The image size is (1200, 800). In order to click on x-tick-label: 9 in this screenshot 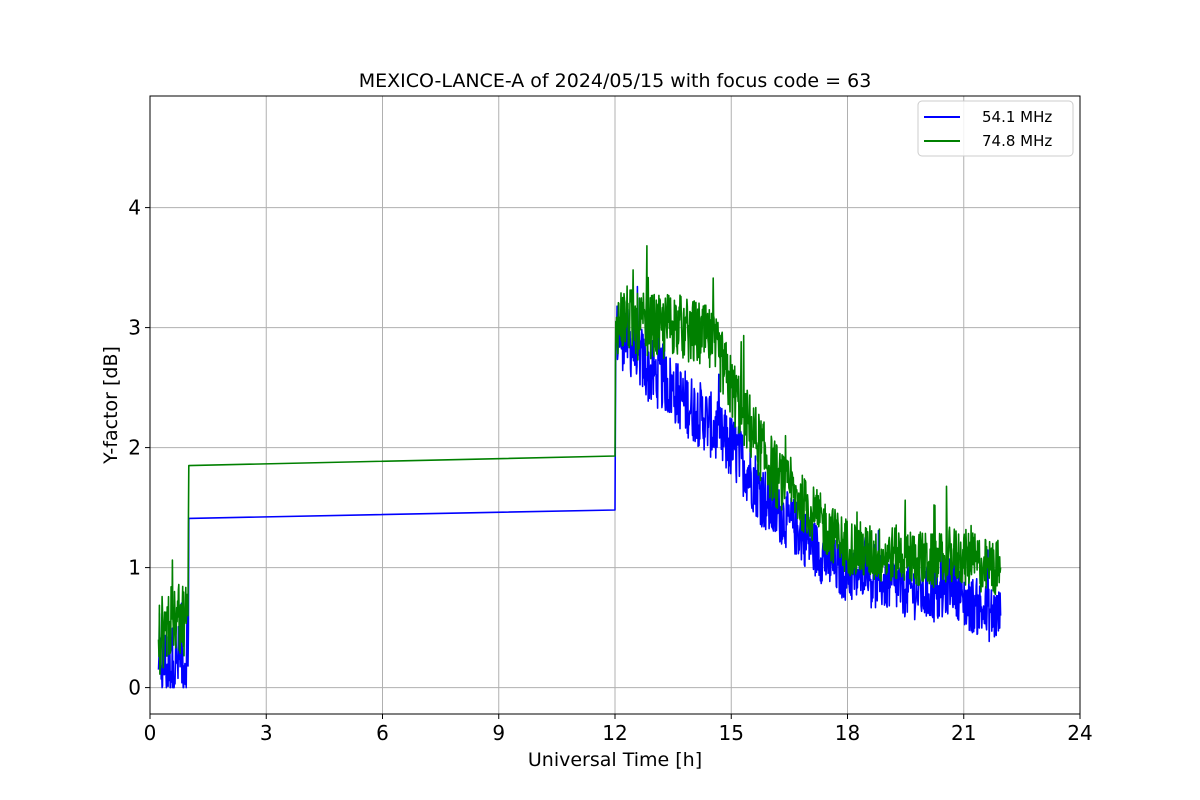, I will do `click(498, 733)`.